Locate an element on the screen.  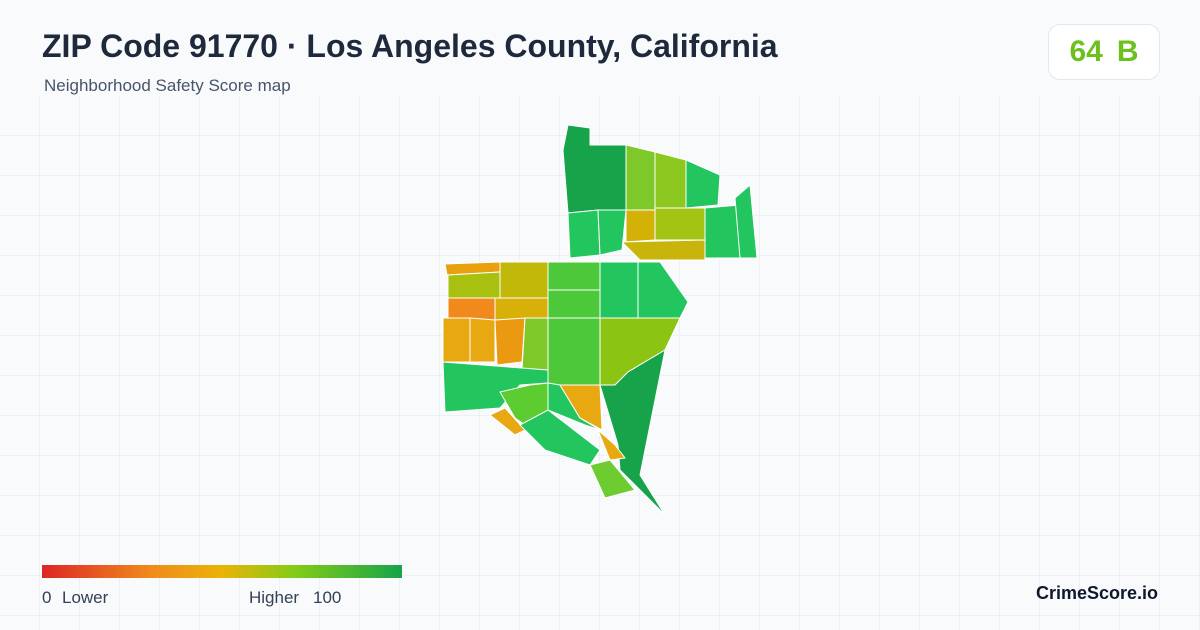
brand: CrimeScore.io is located at coordinates (1097, 593).